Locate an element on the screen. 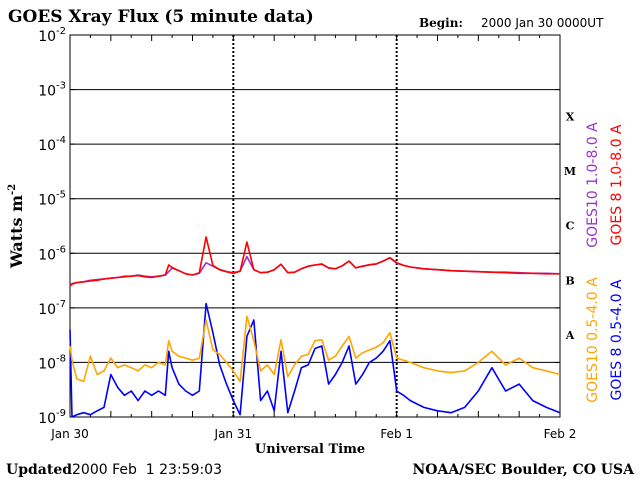 Image resolution: width=640 pixels, height=480 pixels. y-tick-label: 10⁻⁷ is located at coordinates (52, 308).